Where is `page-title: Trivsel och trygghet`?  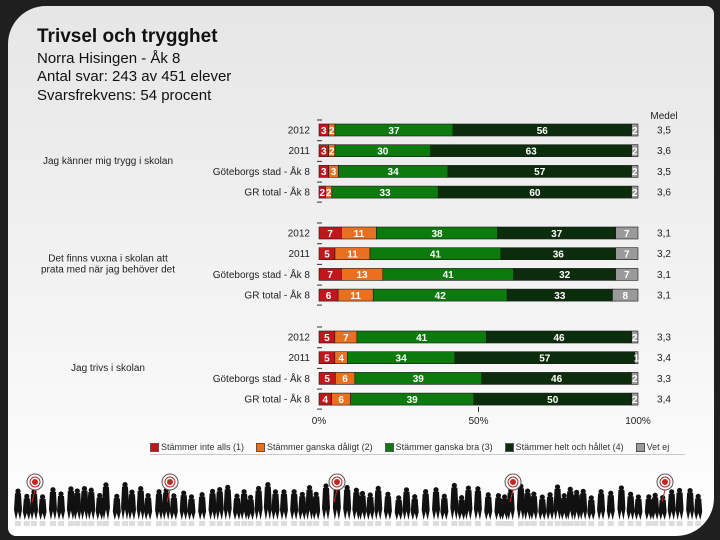 page-title: Trivsel och trygghet is located at coordinates (127, 36).